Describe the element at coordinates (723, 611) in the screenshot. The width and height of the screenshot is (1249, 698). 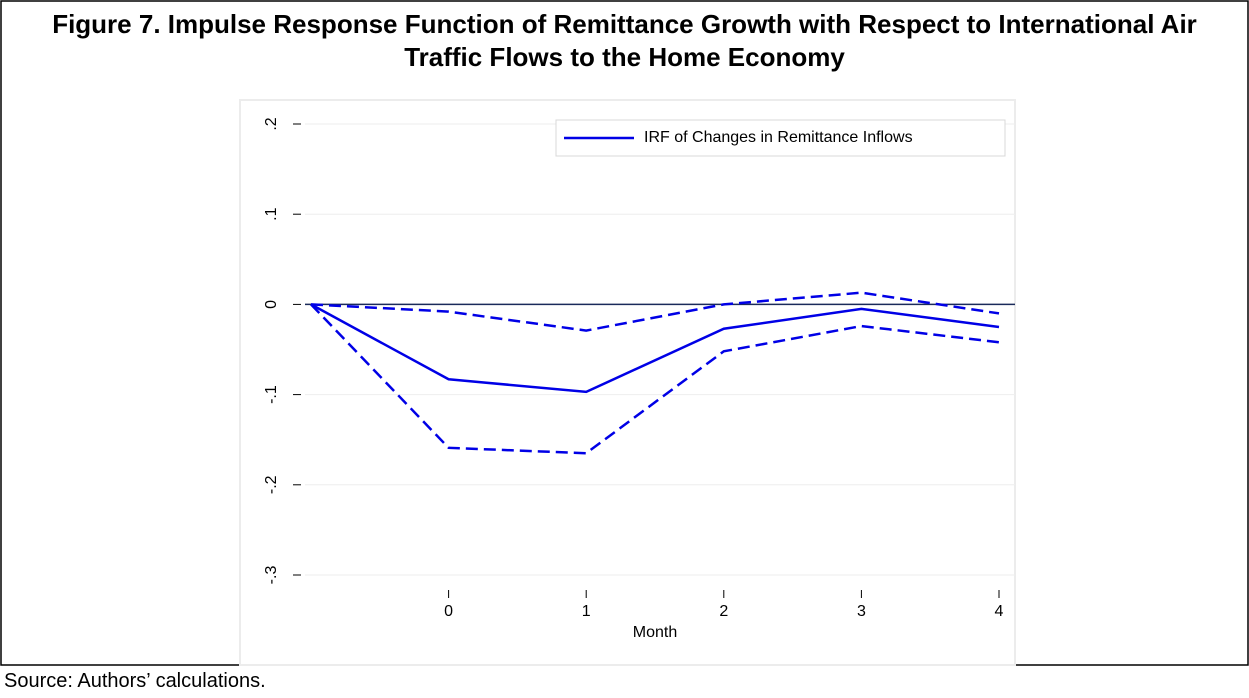
I see `x-tick-label: 2` at that location.